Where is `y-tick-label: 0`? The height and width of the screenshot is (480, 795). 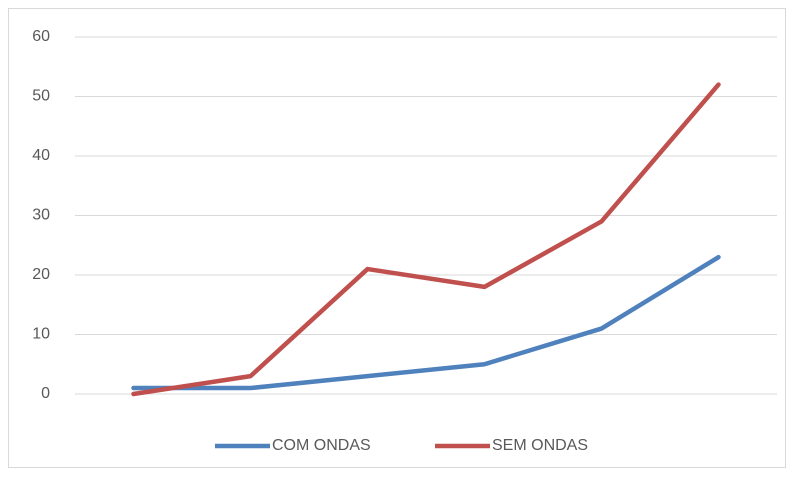
y-tick-label: 0 is located at coordinates (45, 393).